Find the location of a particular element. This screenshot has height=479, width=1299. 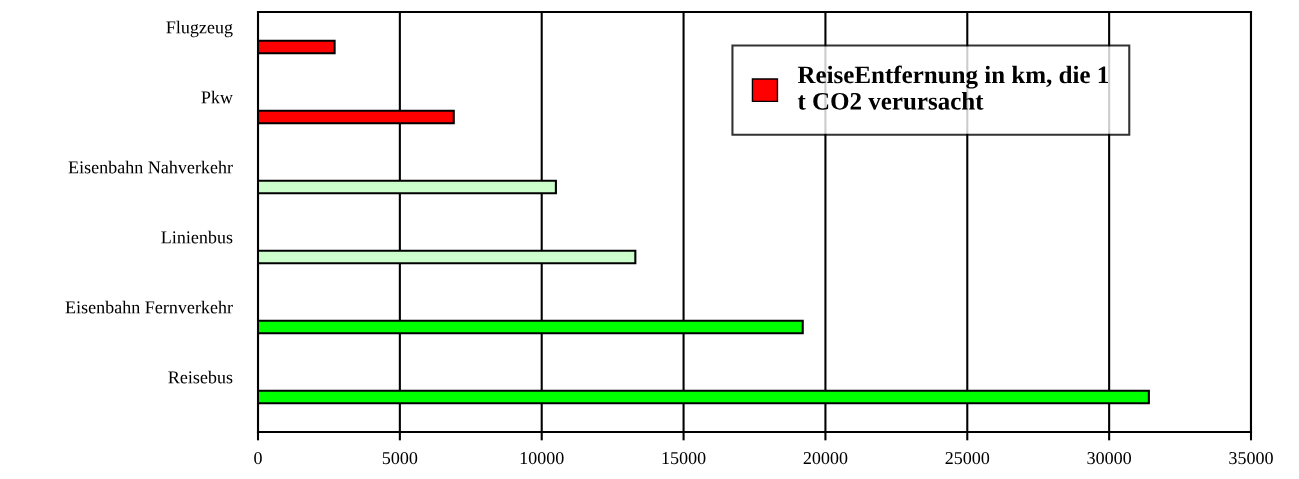

y-tick-label: Linienbus is located at coordinates (197, 237).